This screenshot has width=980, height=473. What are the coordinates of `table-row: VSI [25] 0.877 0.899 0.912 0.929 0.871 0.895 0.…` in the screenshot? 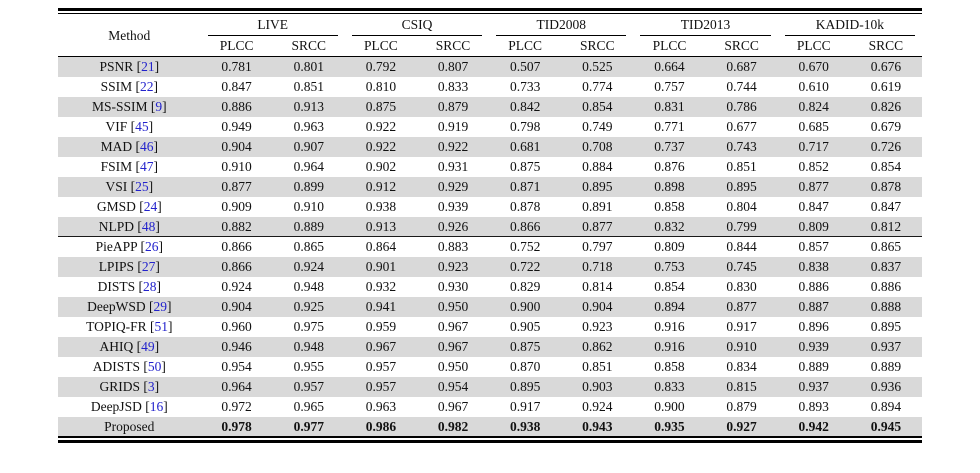 It's located at (490, 186).